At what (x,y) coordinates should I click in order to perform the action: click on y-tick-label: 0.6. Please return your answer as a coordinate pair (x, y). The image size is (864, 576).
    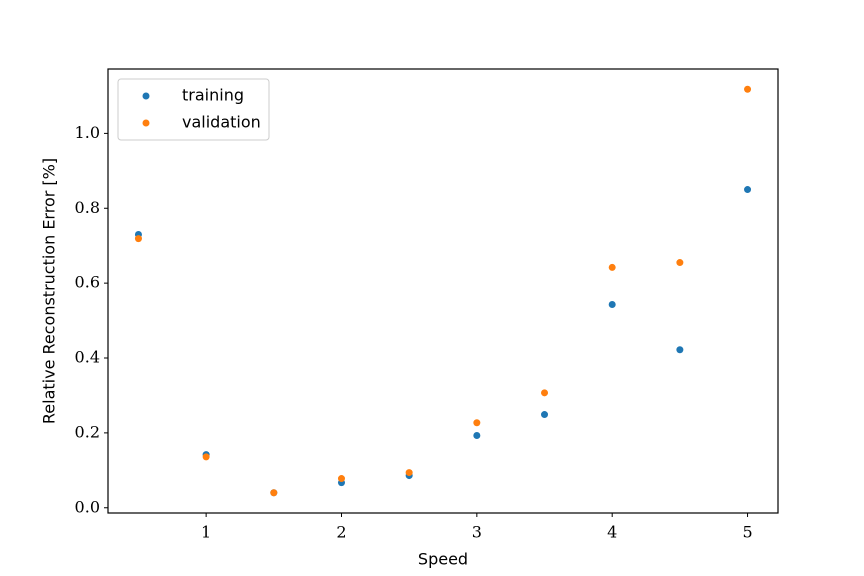
    Looking at the image, I should click on (87, 282).